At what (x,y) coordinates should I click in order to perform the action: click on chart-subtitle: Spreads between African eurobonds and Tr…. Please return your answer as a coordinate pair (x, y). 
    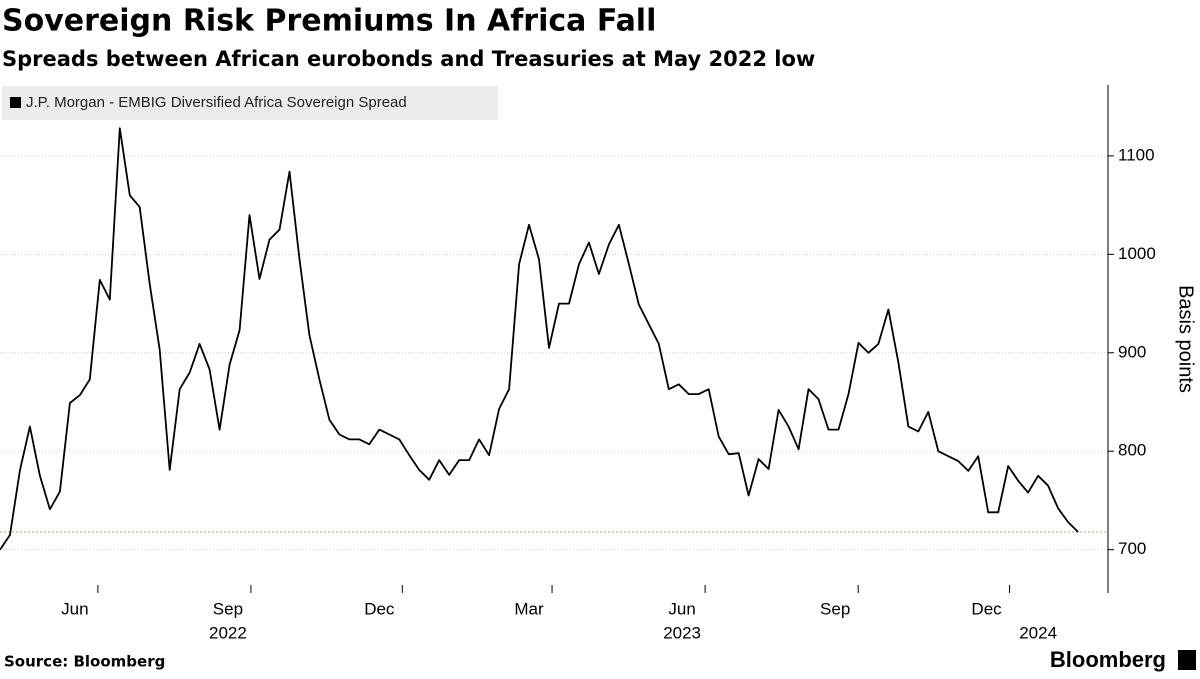
    Looking at the image, I should click on (408, 59).